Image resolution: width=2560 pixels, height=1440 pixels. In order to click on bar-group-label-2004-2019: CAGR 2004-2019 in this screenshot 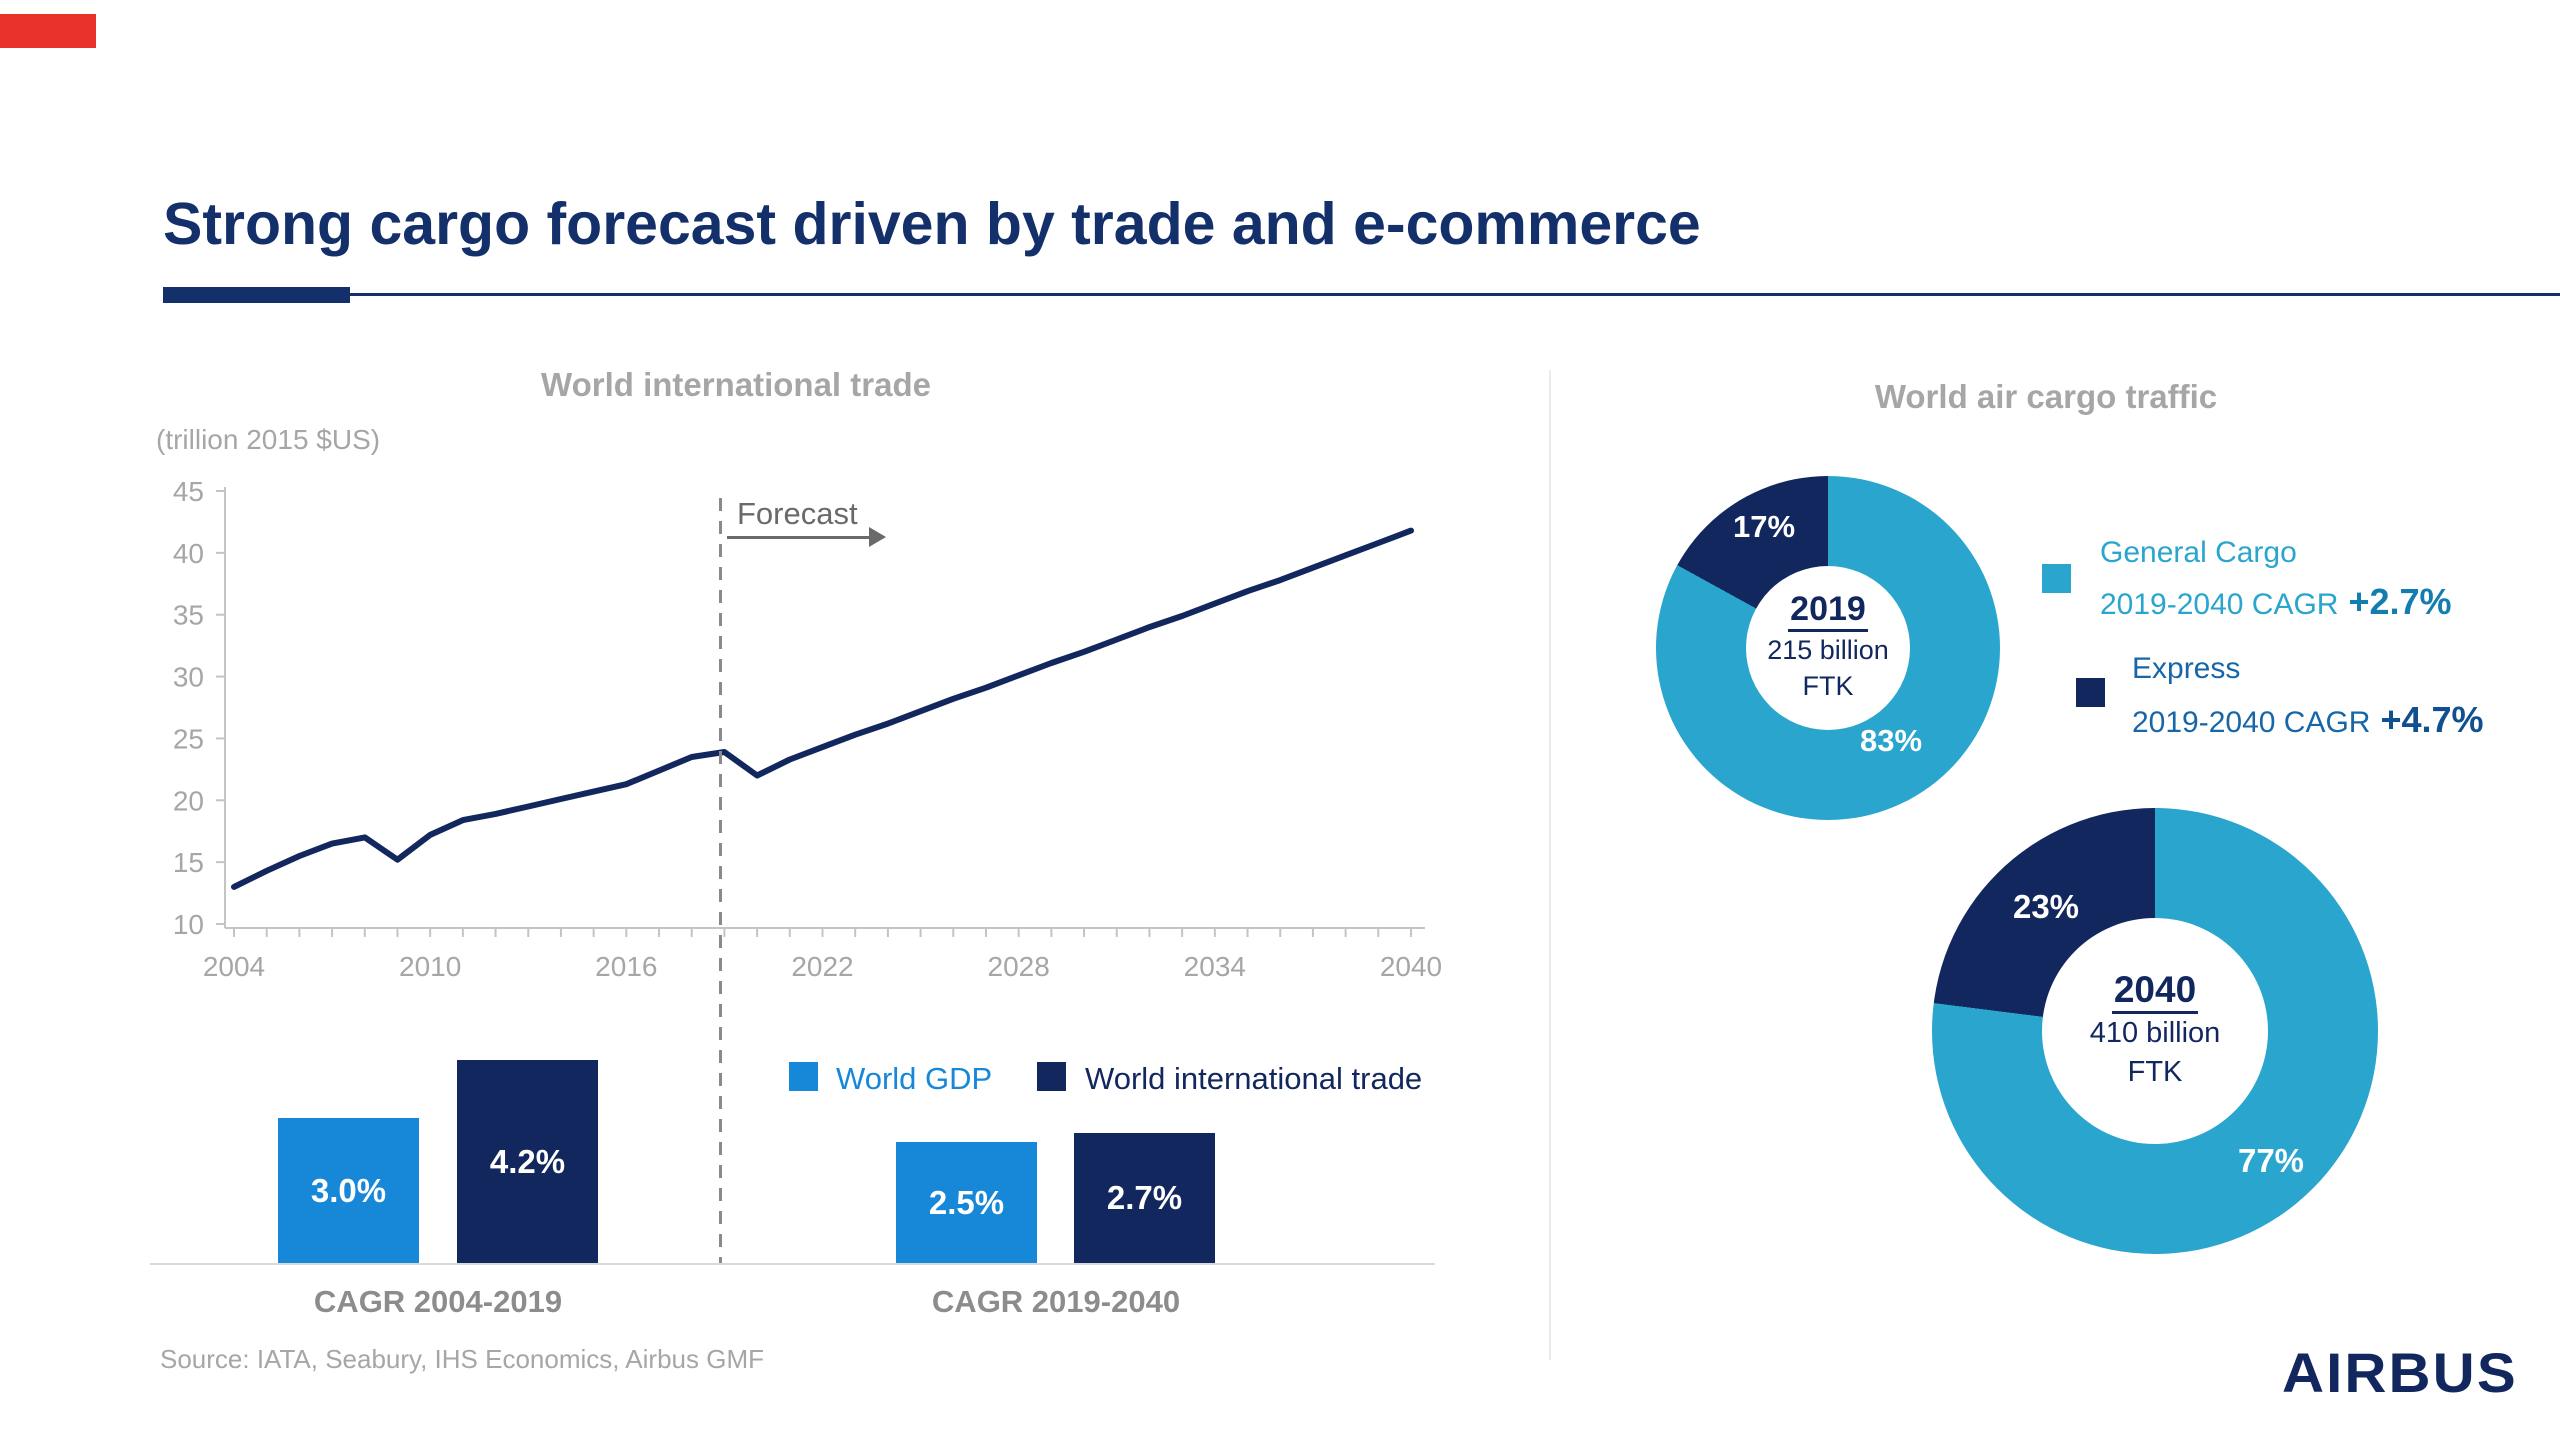, I will do `click(438, 1301)`.